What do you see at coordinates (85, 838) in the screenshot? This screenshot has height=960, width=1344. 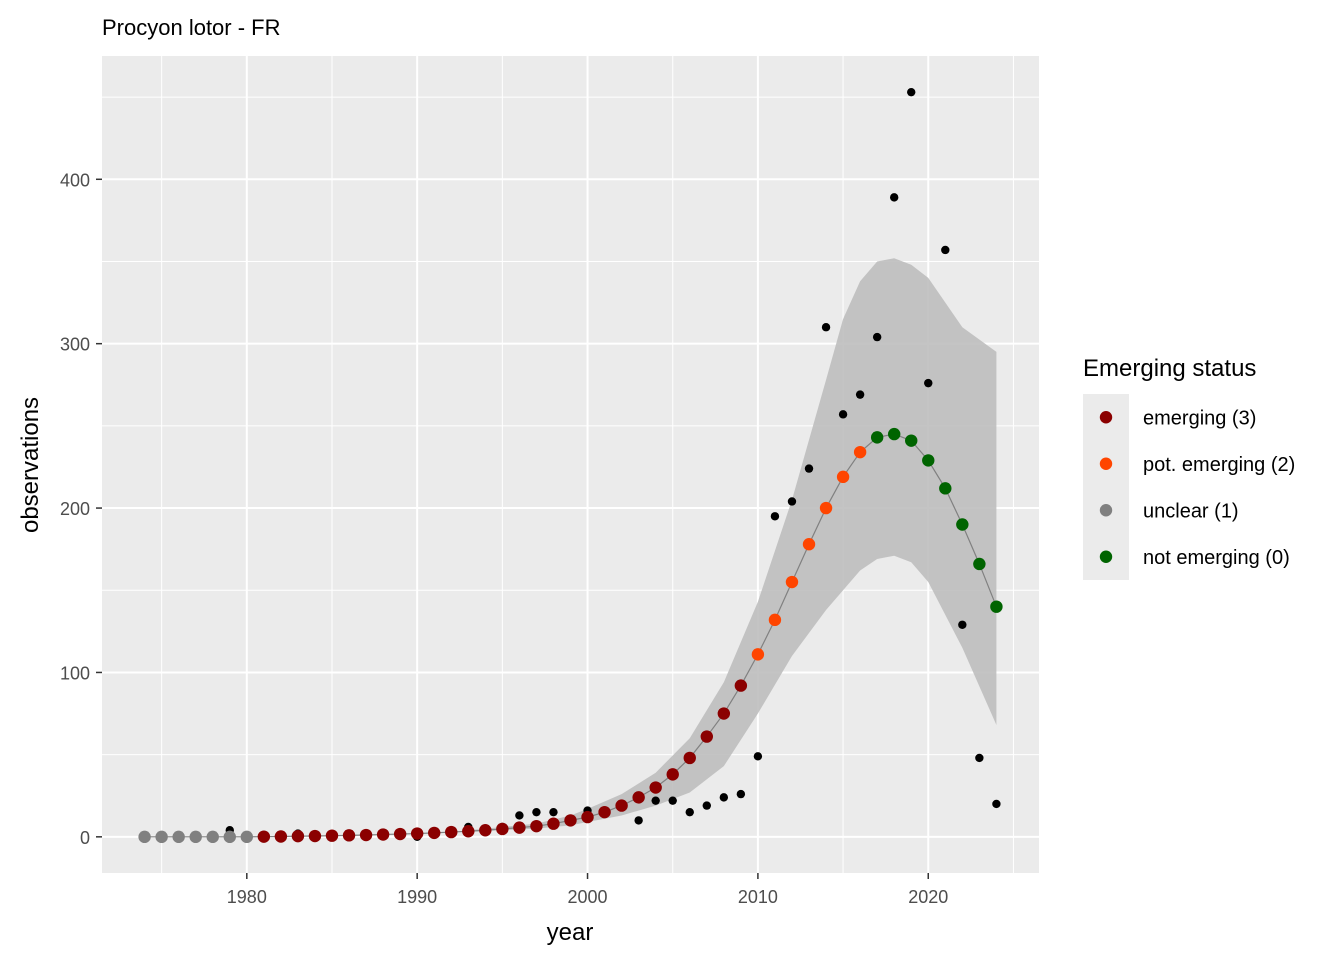 I see `y-tick-label: 0` at bounding box center [85, 838].